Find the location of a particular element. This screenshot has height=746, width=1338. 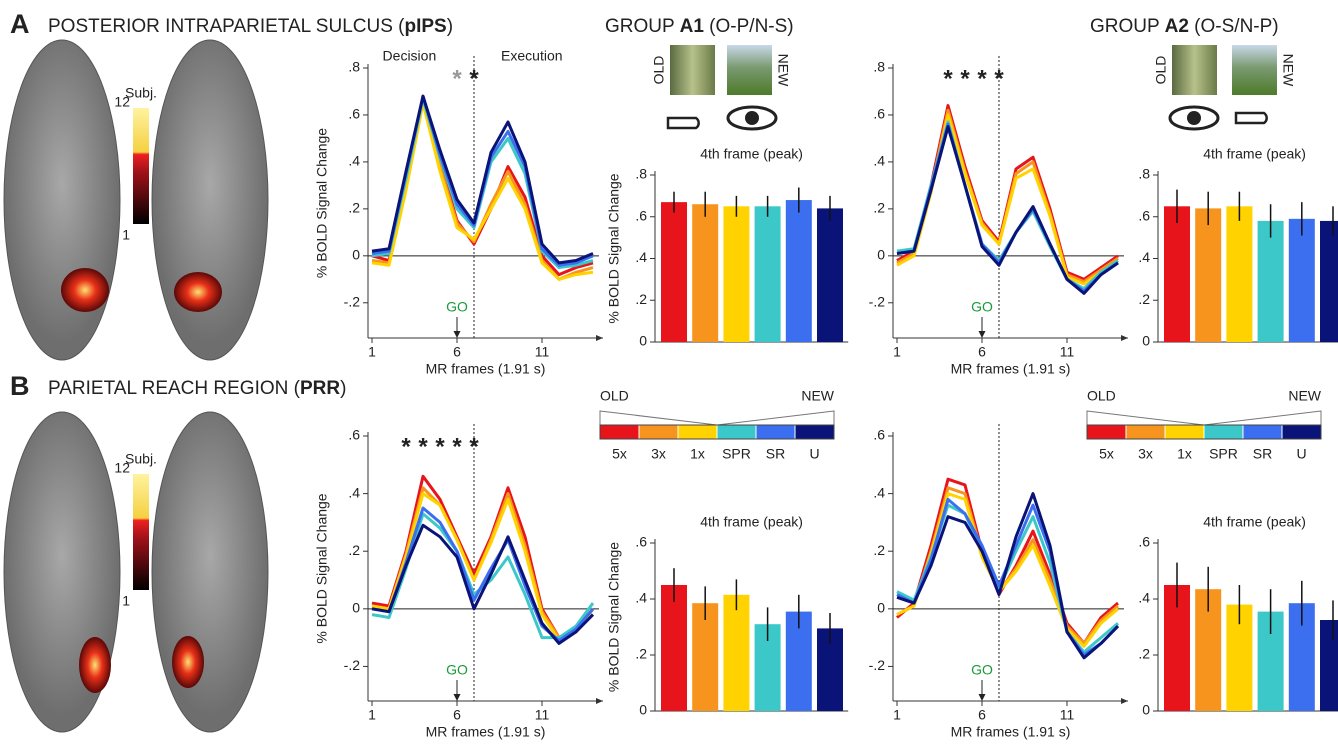

stimulus-new: NEW is located at coordinates (1288, 70).